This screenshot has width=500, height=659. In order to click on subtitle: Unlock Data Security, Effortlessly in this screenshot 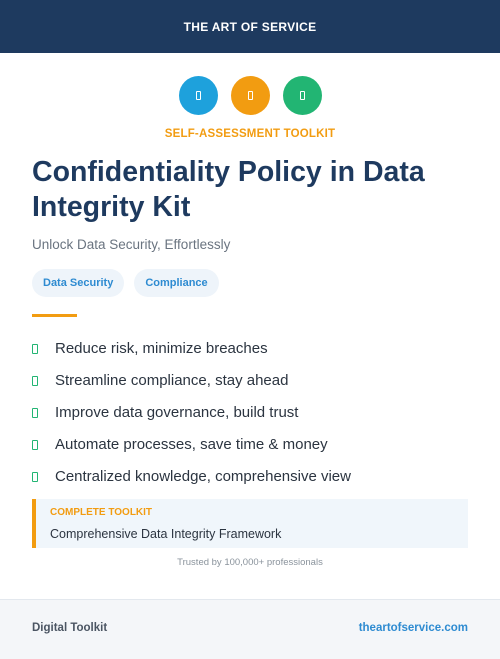, I will do `click(131, 244)`.